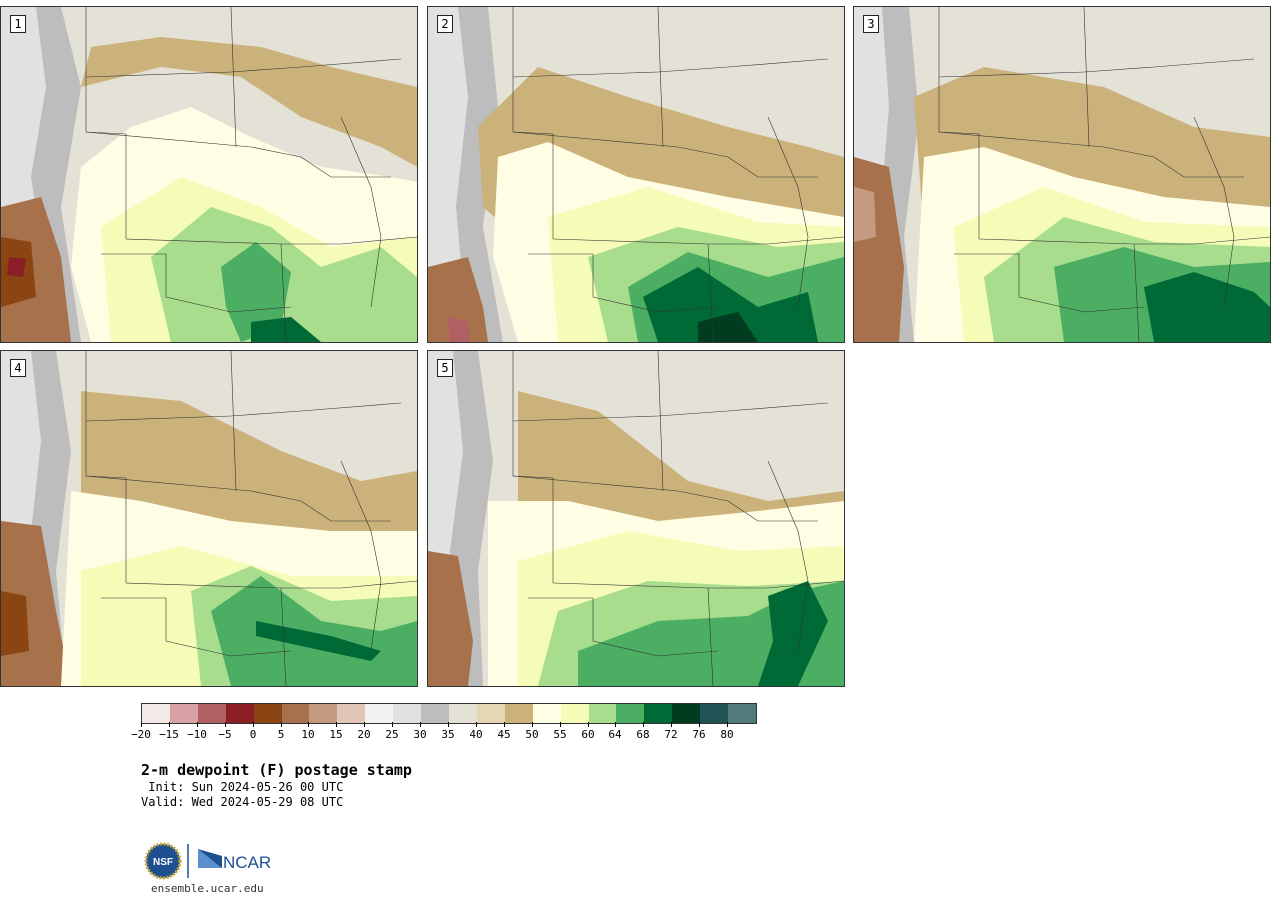 The width and height of the screenshot is (1280, 901). Describe the element at coordinates (448, 734) in the screenshot. I see `colorbar-tick-label: 35` at that location.